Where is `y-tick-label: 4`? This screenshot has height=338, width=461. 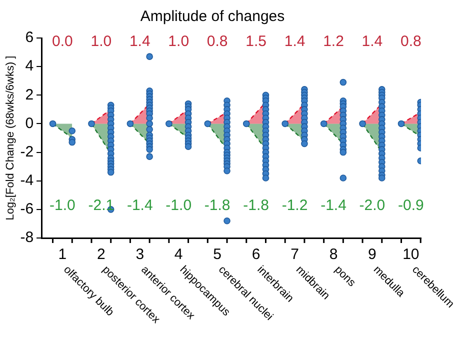
y-tick-label: 4 is located at coordinates (29, 66).